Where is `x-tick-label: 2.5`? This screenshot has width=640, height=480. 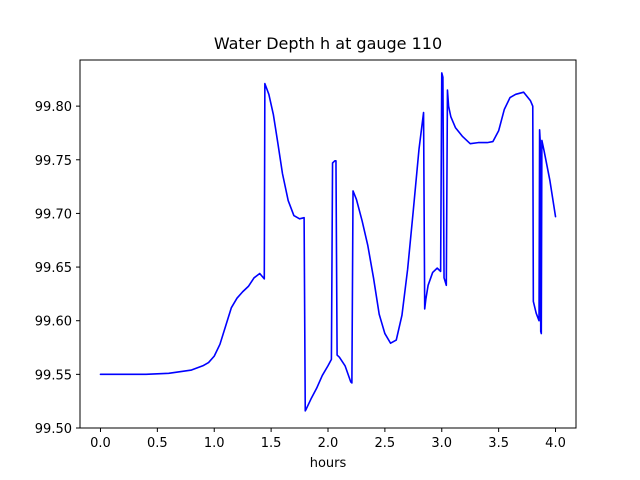
x-tick-label: 2.5 is located at coordinates (385, 443).